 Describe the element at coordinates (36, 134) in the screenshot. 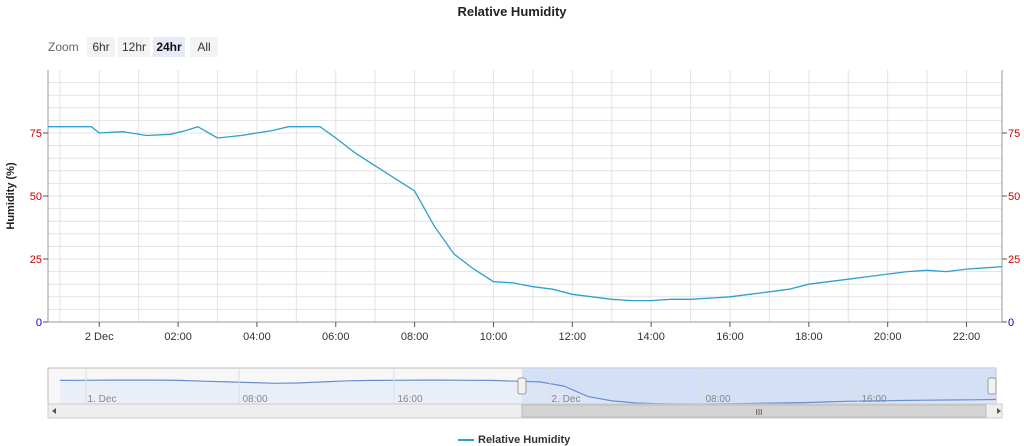

I see `y-tick-label-left: 75` at that location.